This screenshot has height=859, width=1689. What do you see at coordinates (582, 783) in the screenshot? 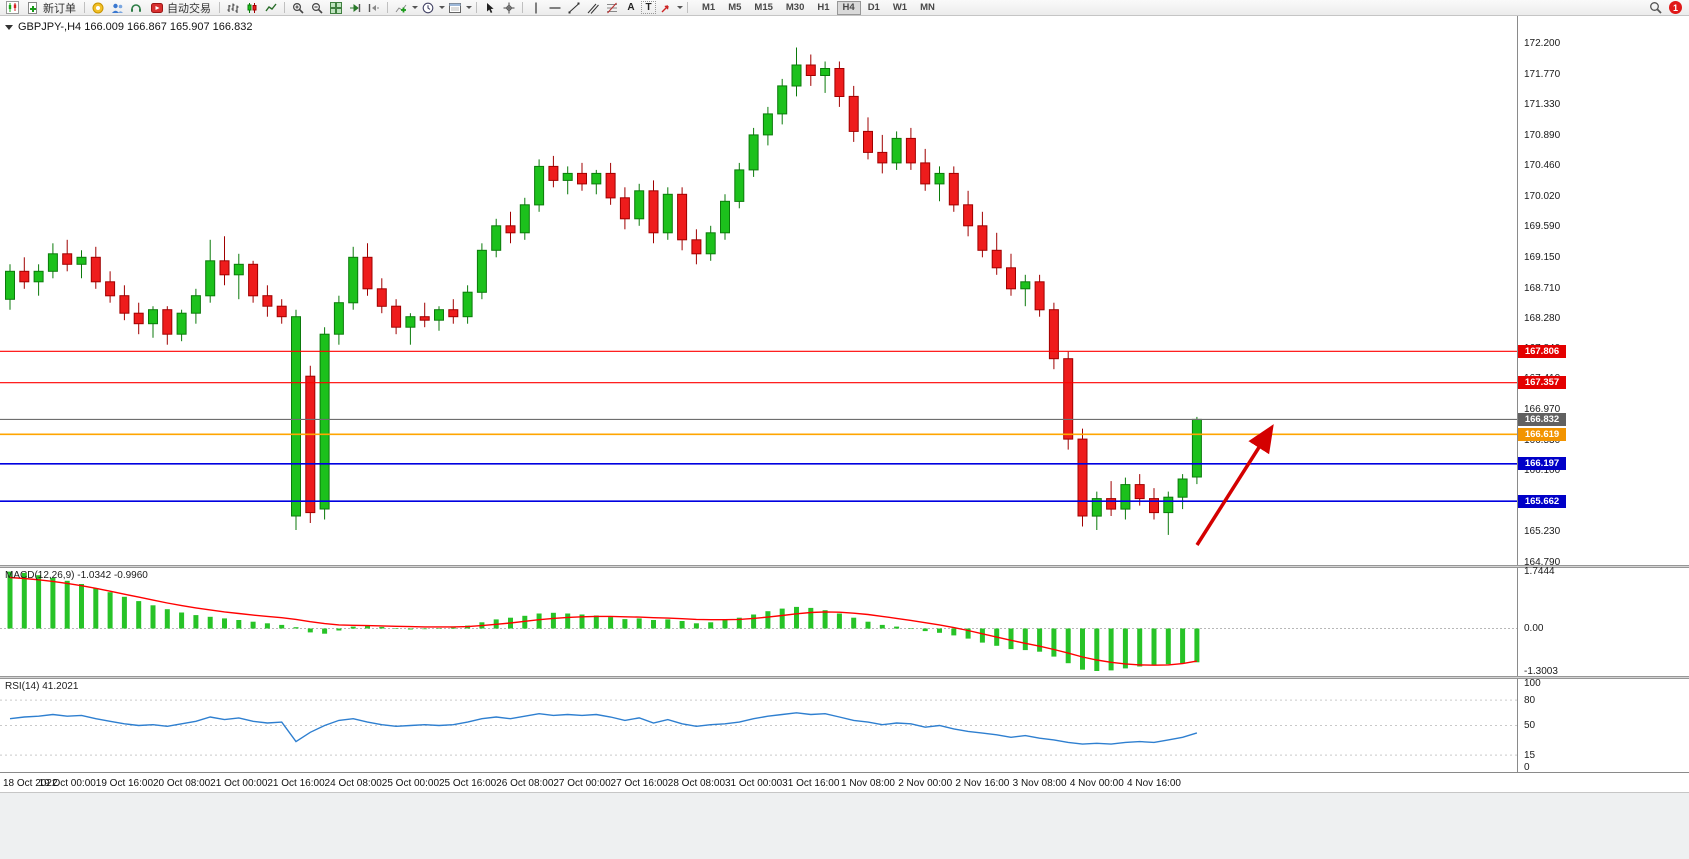
I see `time-label: 27 Oct 00:00` at bounding box center [582, 783].